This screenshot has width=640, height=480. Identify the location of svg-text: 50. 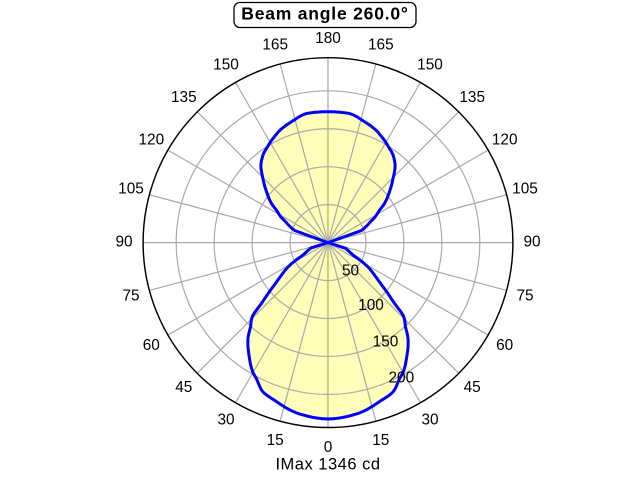
(350, 270).